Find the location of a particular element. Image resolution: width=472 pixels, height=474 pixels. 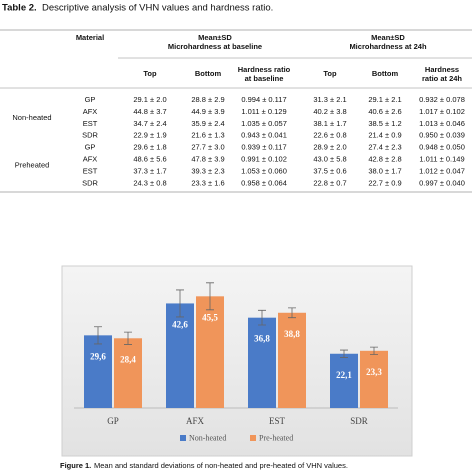

cell: 38.1 ± 1.7 is located at coordinates (329, 123).